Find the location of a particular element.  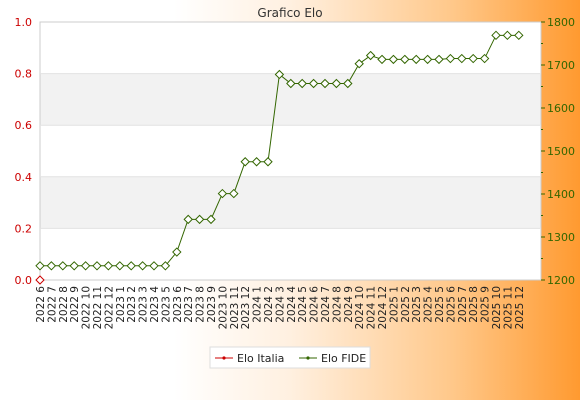

x-tick-label: 2024 11 is located at coordinates (372, 307).